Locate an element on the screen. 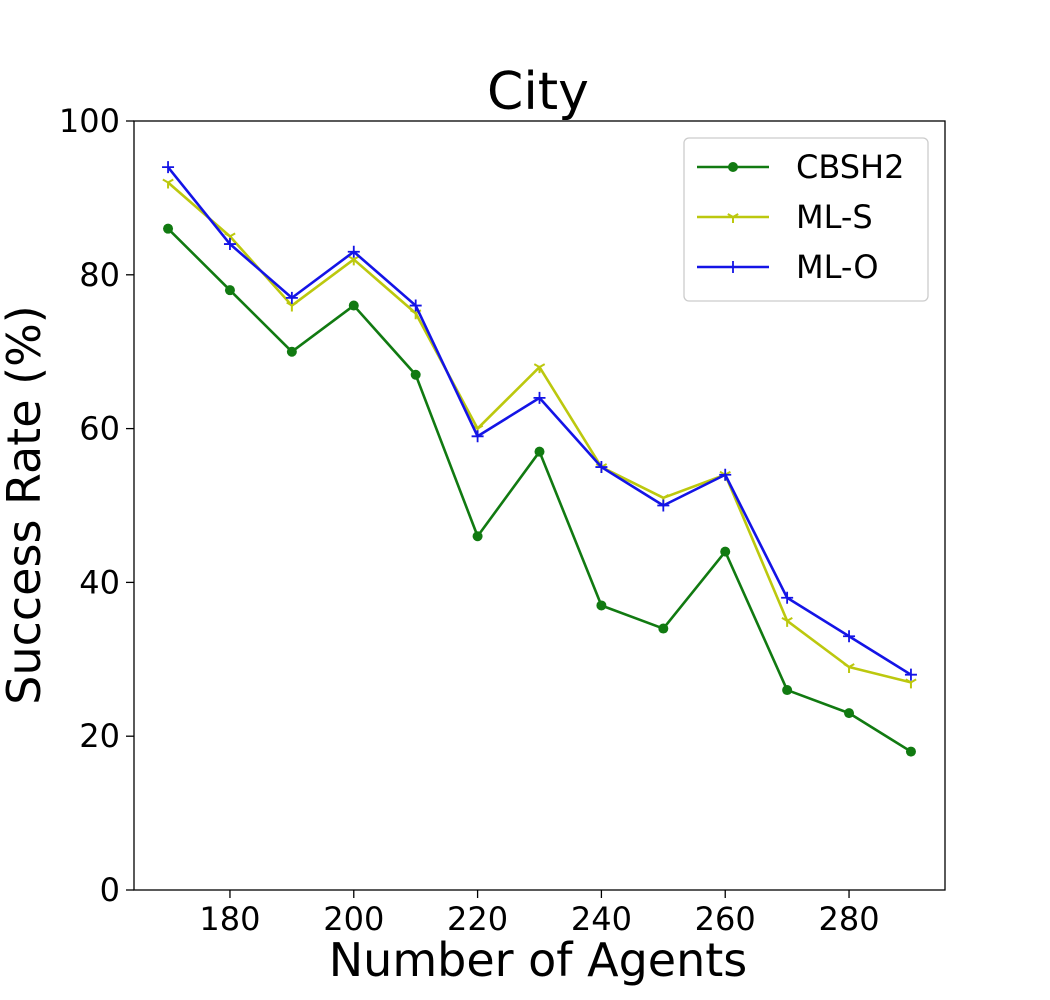  x-tick-label: 180 is located at coordinates (229, 919).